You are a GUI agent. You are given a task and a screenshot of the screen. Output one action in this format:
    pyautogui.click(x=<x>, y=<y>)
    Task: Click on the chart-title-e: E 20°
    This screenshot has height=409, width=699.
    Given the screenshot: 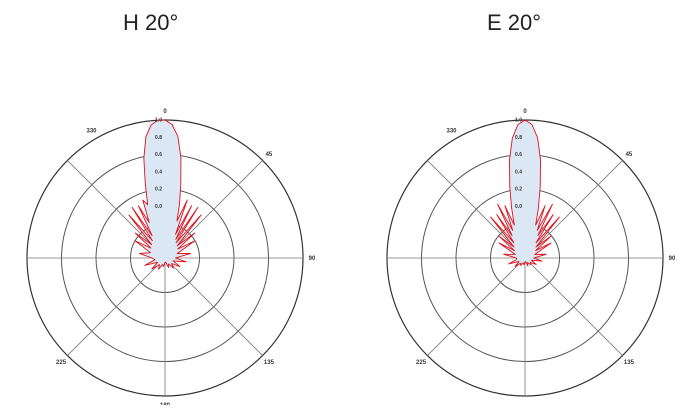 What is the action you would take?
    pyautogui.click(x=514, y=22)
    